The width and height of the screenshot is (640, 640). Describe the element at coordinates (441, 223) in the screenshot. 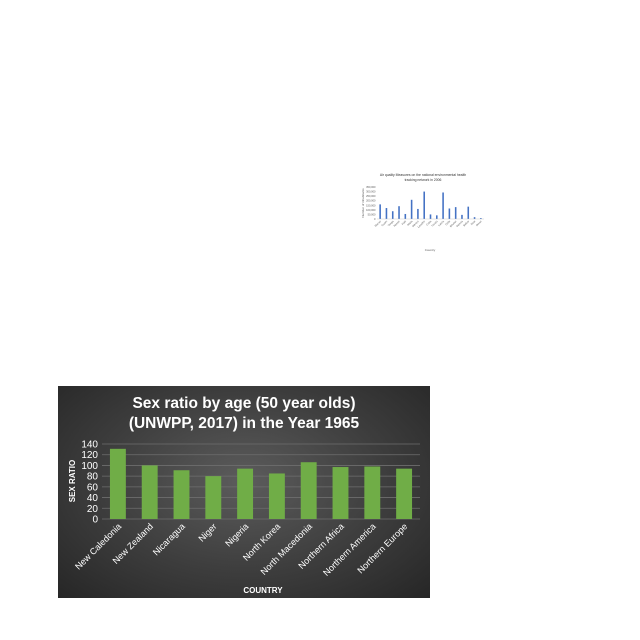

I see `x-tick-label: Latvia` at that location.